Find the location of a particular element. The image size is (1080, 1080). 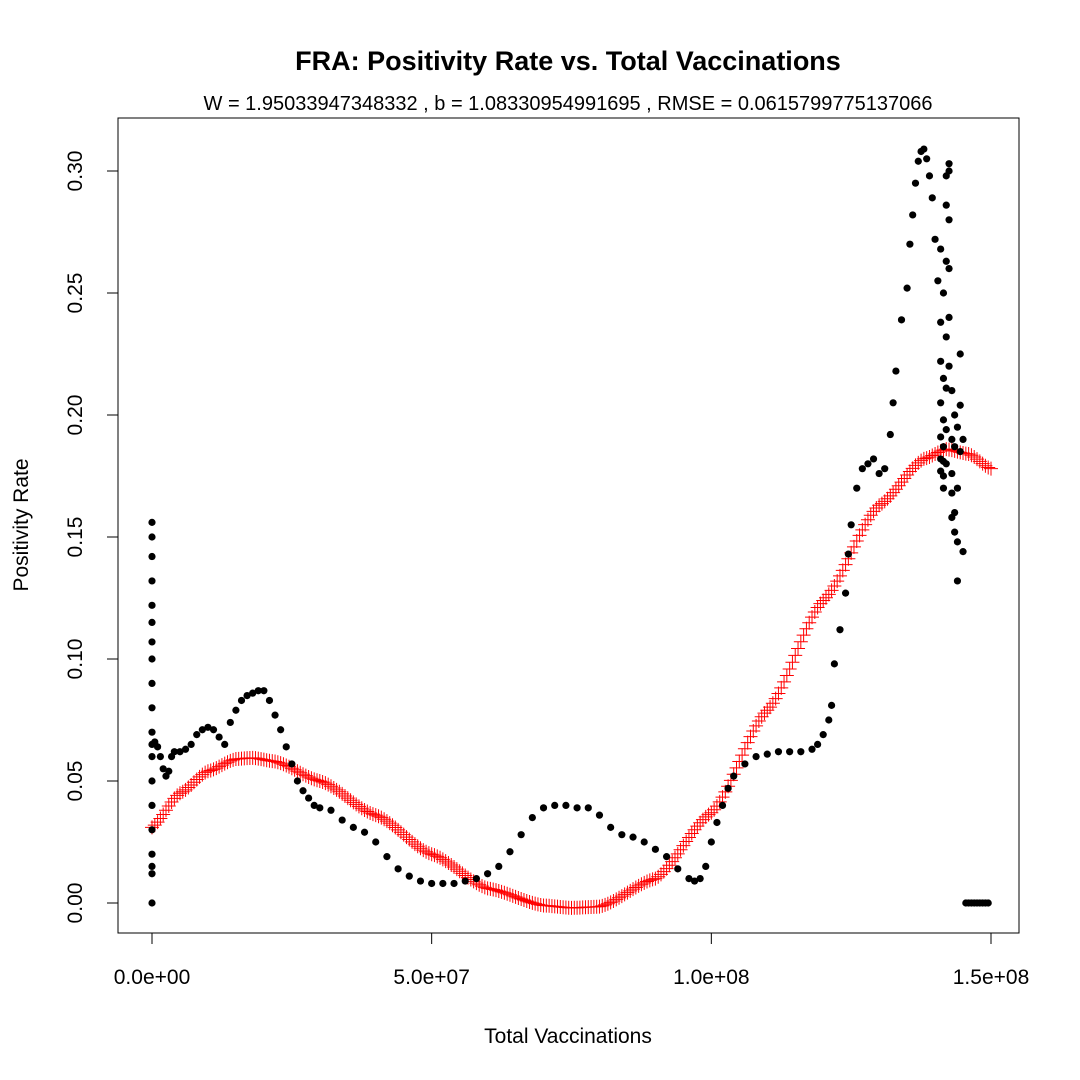

y-axis: 0.00 0.05 0.10 0.15 0.20 0.25 0.30 is located at coordinates (91, 537).